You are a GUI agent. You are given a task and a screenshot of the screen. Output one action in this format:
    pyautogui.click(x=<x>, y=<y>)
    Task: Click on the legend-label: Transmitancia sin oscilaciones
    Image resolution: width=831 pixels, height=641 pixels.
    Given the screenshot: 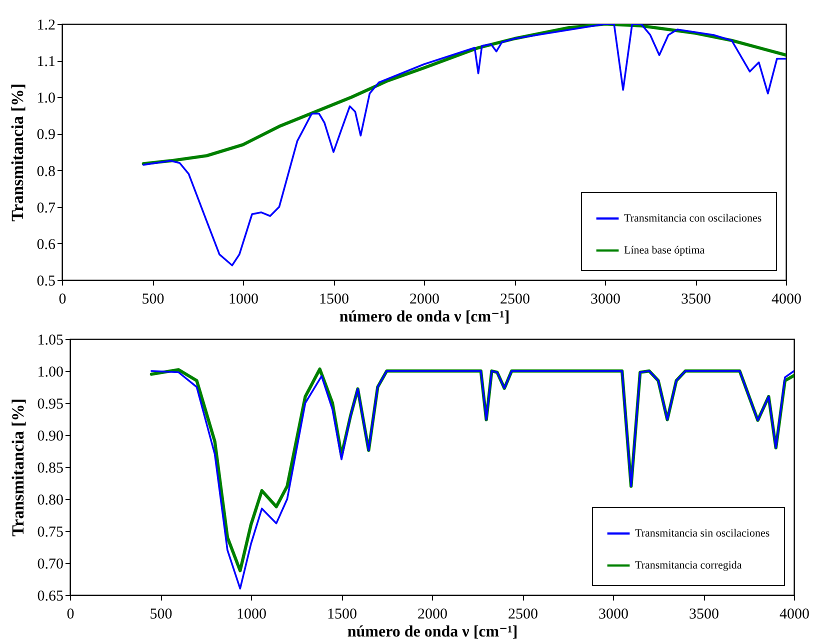 What is the action you would take?
    pyautogui.click(x=702, y=534)
    